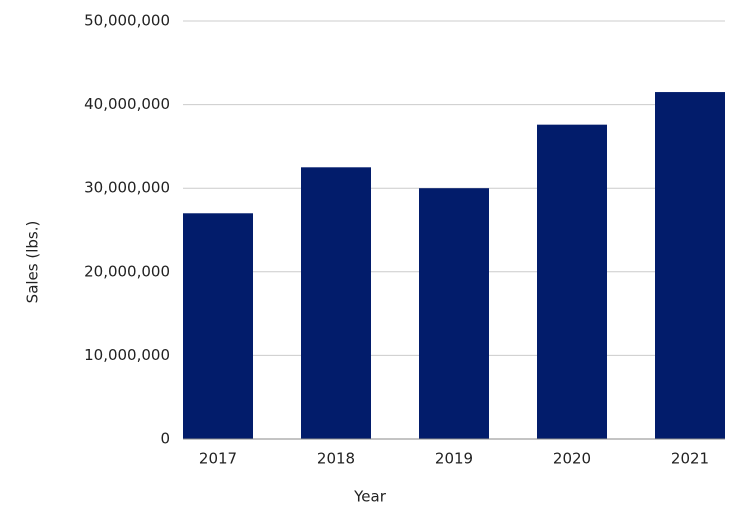 This screenshot has width=740, height=530. What do you see at coordinates (690, 459) in the screenshot?
I see `x-tick-label: 2021` at bounding box center [690, 459].